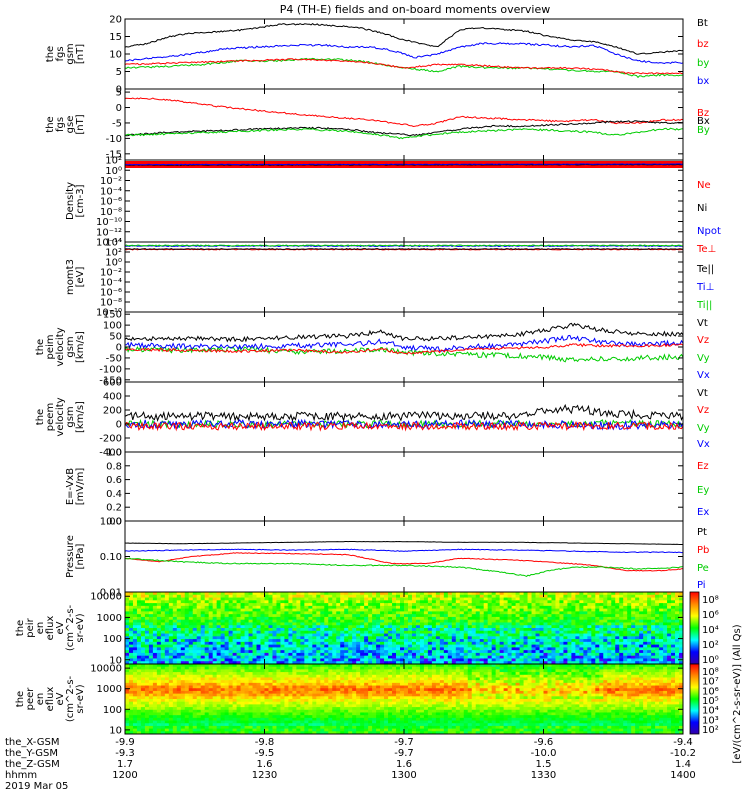  I want to click on y-axis-label-line: [eV], so click(80, 277).